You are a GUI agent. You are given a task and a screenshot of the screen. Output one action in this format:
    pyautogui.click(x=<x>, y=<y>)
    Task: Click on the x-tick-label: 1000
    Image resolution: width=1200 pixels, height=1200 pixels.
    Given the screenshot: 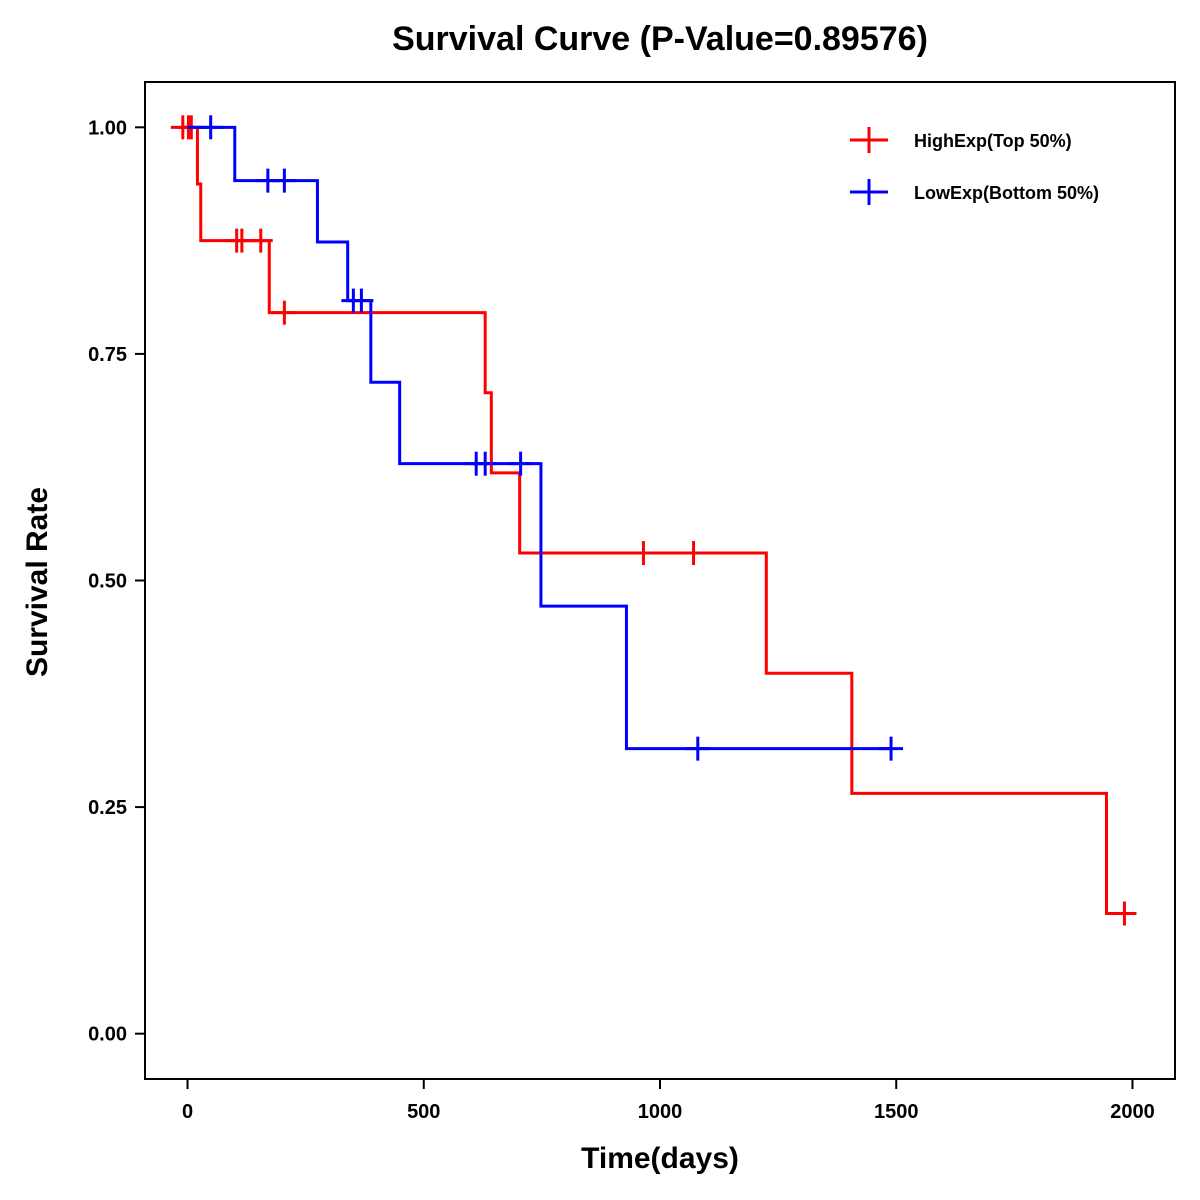 What is the action you would take?
    pyautogui.click(x=660, y=1112)
    